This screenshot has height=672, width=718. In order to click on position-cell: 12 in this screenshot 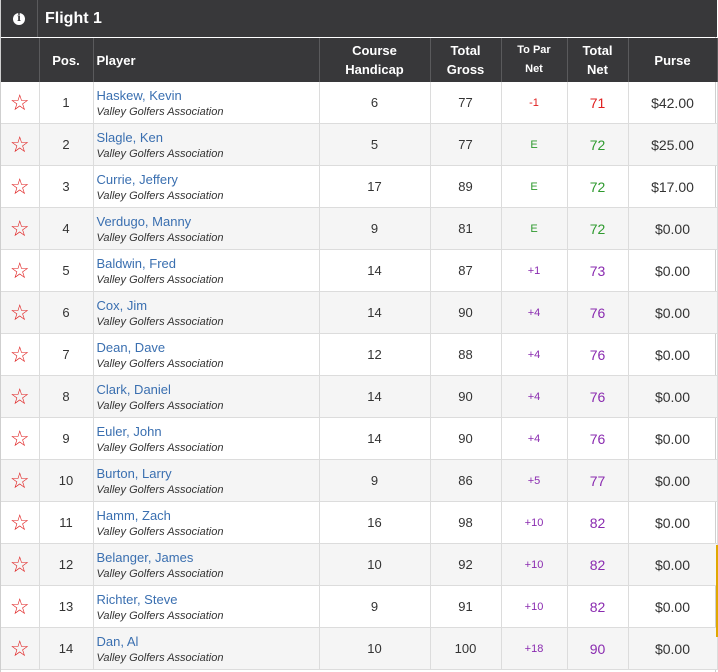, I will do `click(66, 564)`.